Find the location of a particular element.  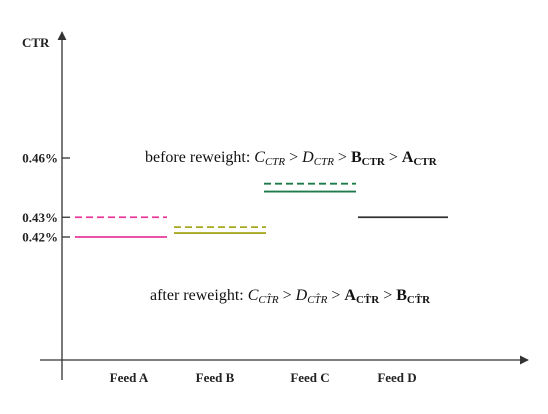

y-axis-title: CTR is located at coordinates (36, 42).